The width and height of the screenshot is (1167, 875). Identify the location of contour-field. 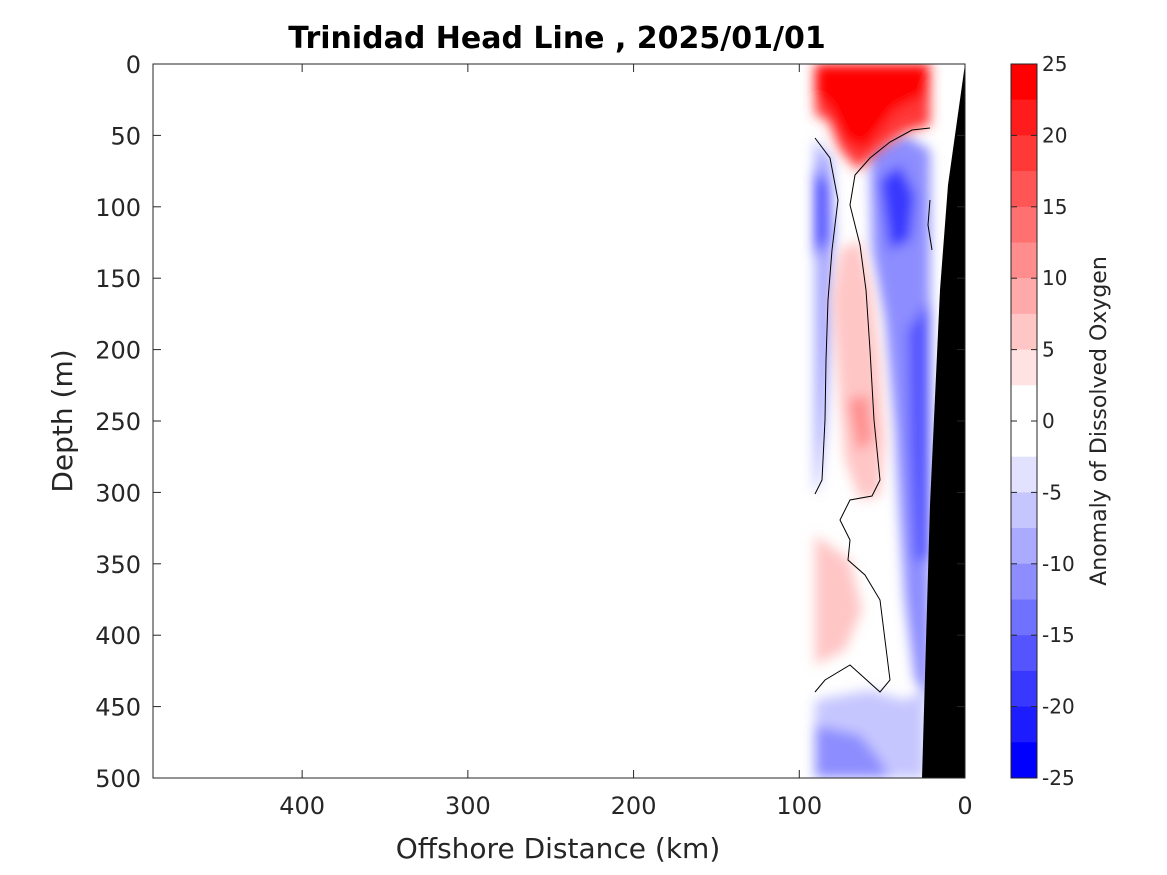
(889, 421).